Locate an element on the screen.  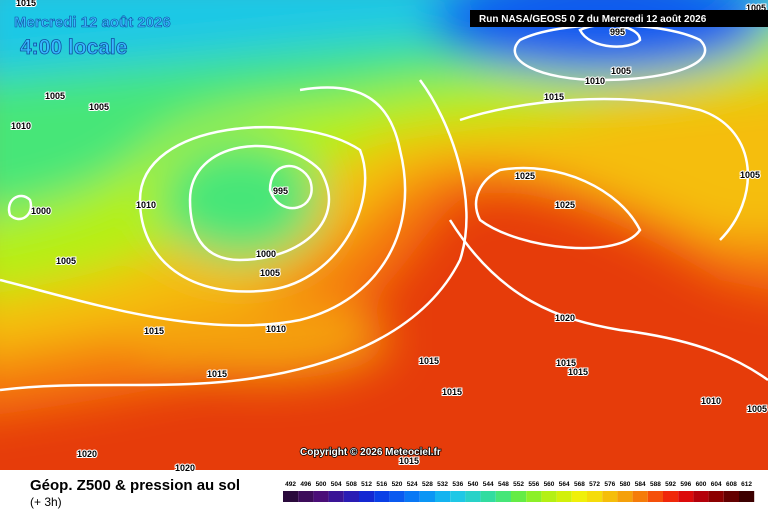
scale-label: 576 is located at coordinates (609, 484).